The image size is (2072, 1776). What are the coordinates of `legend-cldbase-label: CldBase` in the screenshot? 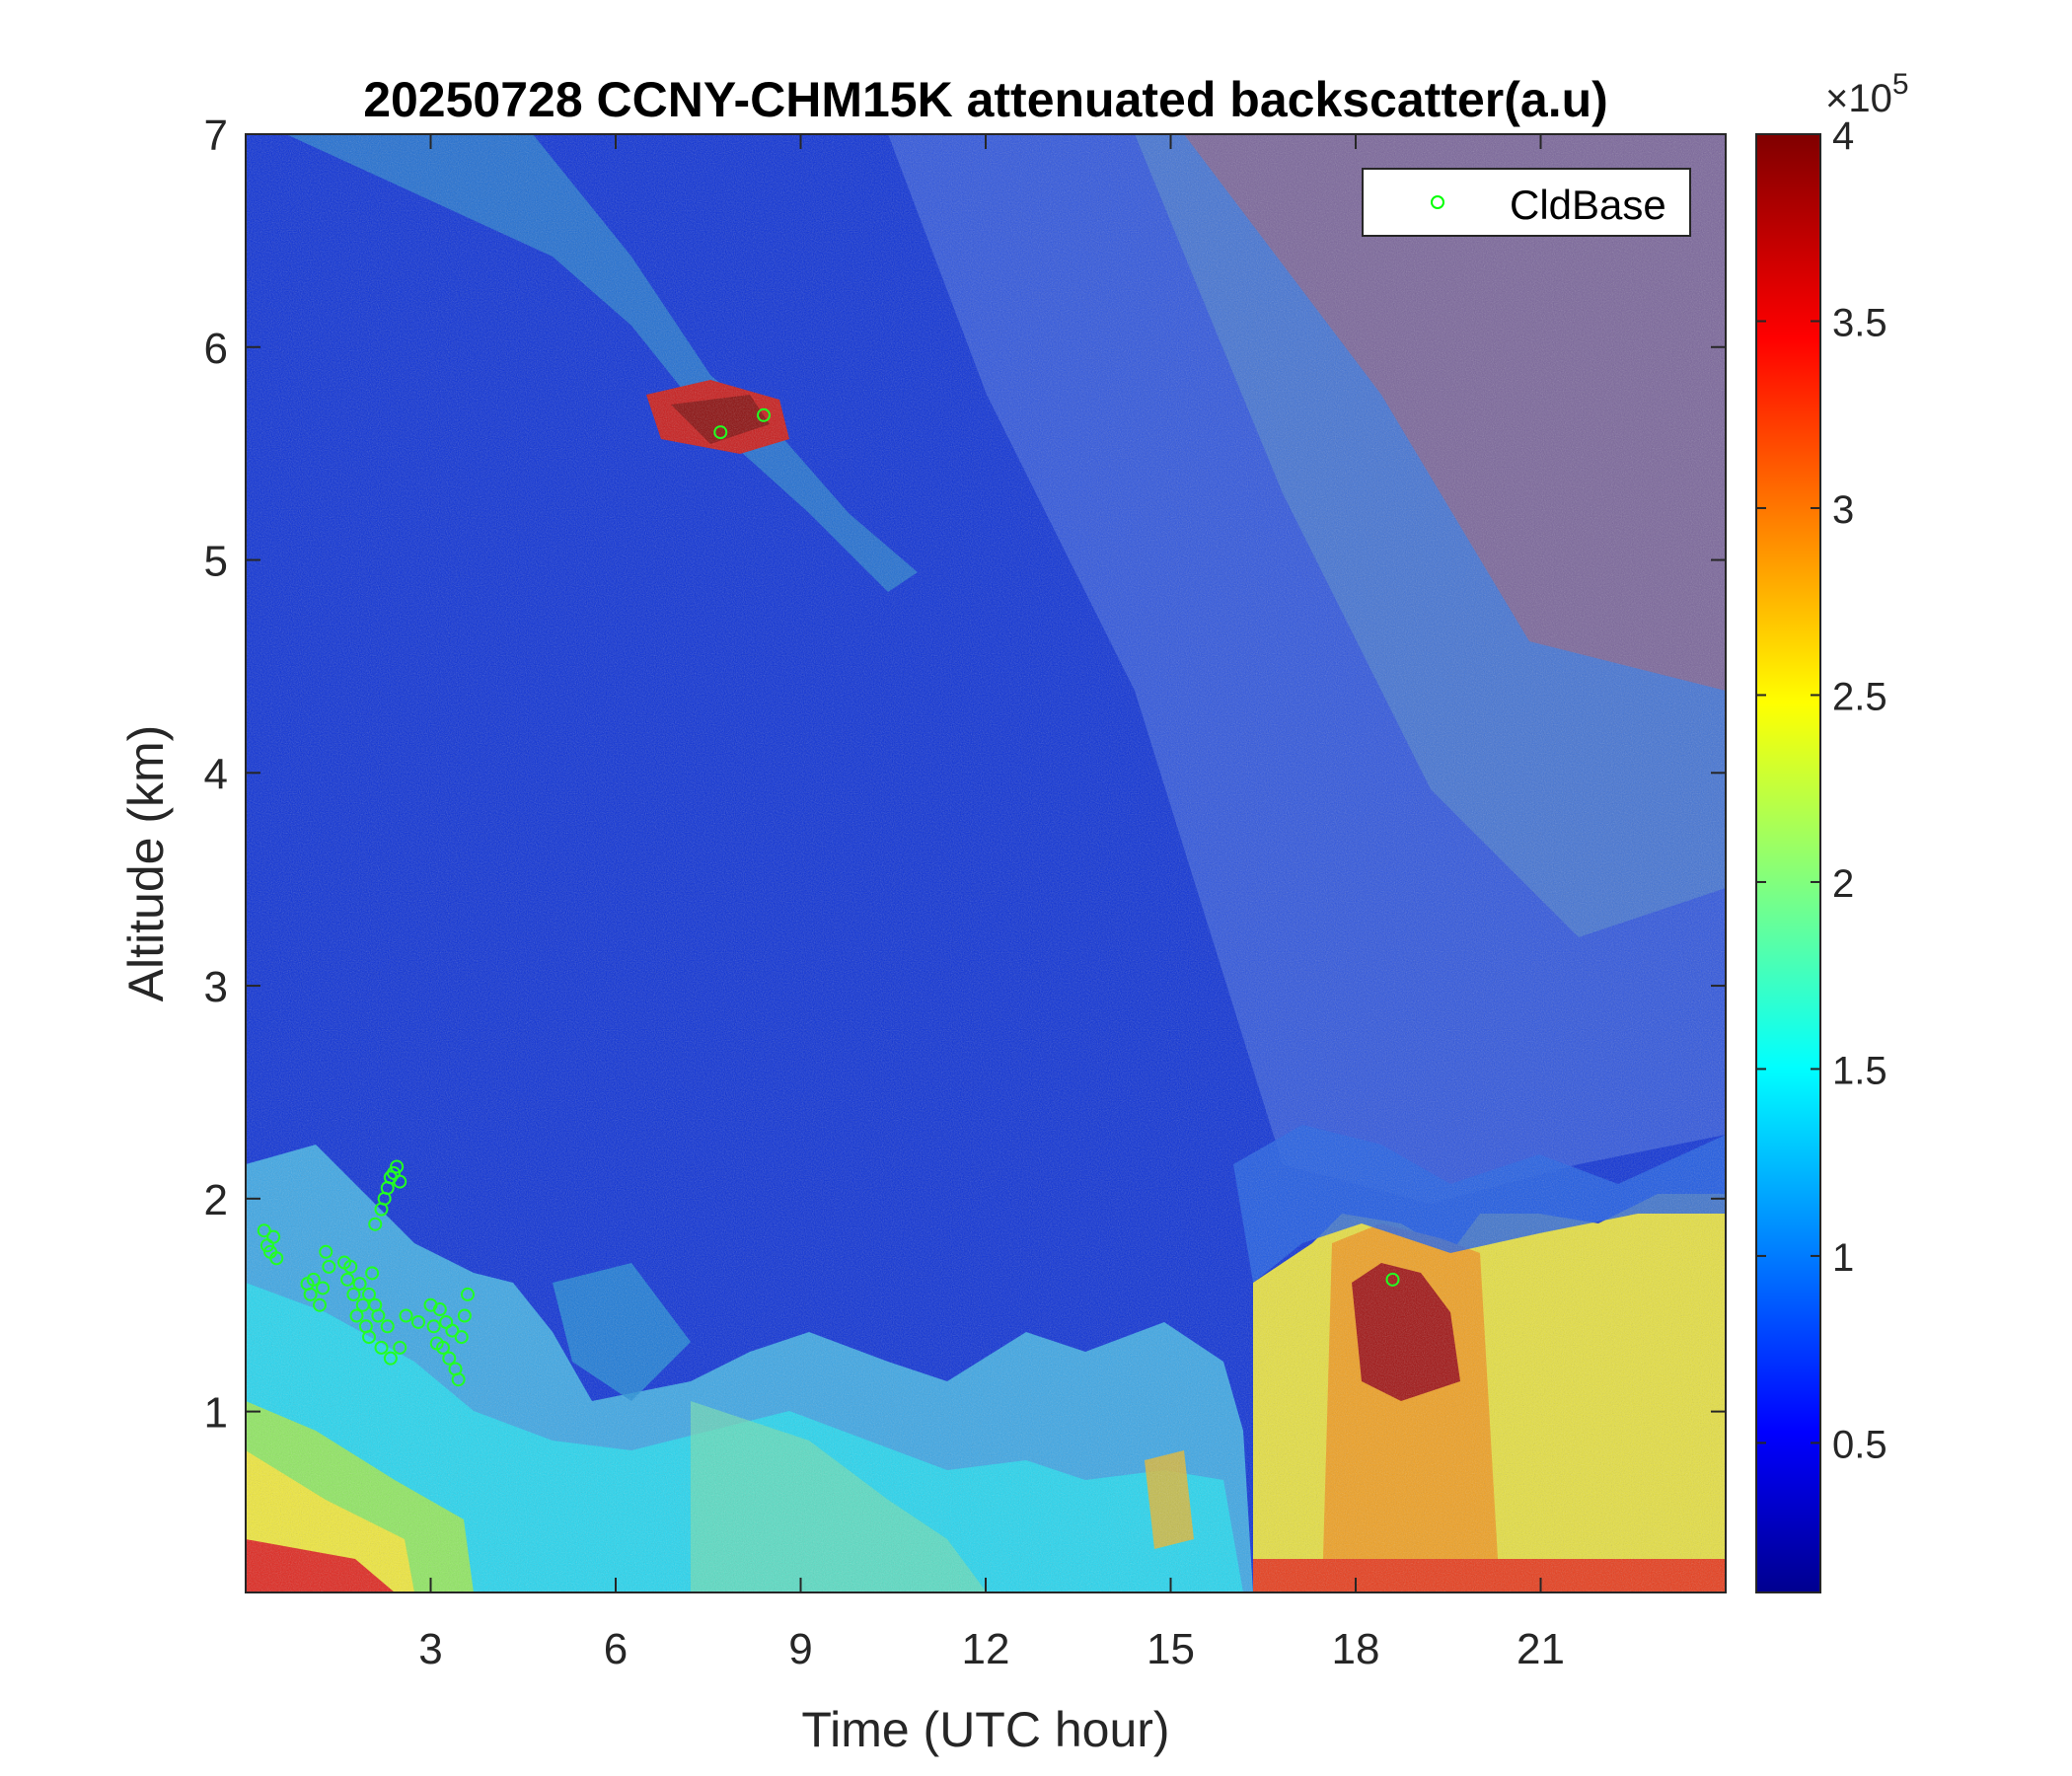 It's located at (1588, 205).